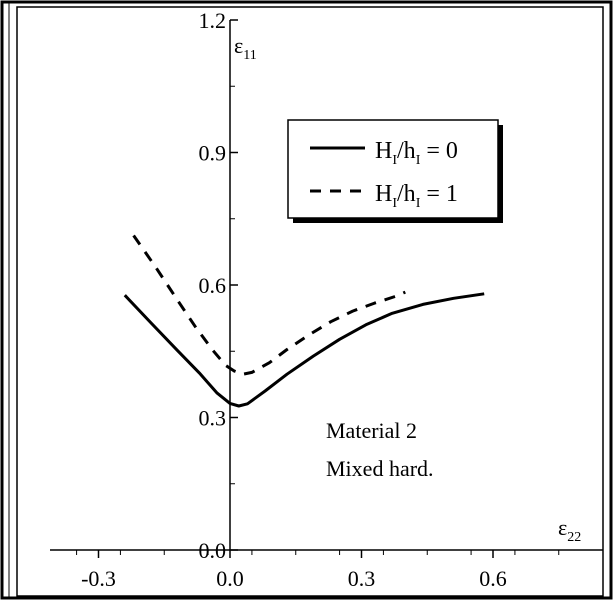 The image size is (613, 600). I want to click on y-axis-title: ε11, so click(245, 48).